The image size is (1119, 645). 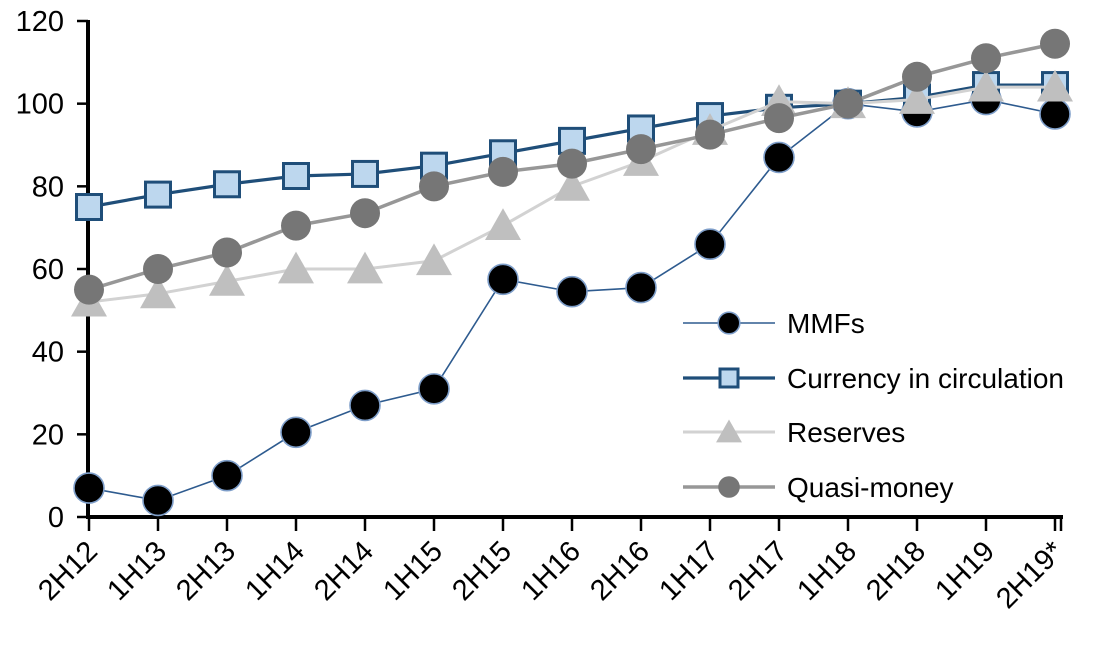 I want to click on square-marker-currency-in-circulation-1h13, so click(x=158, y=194).